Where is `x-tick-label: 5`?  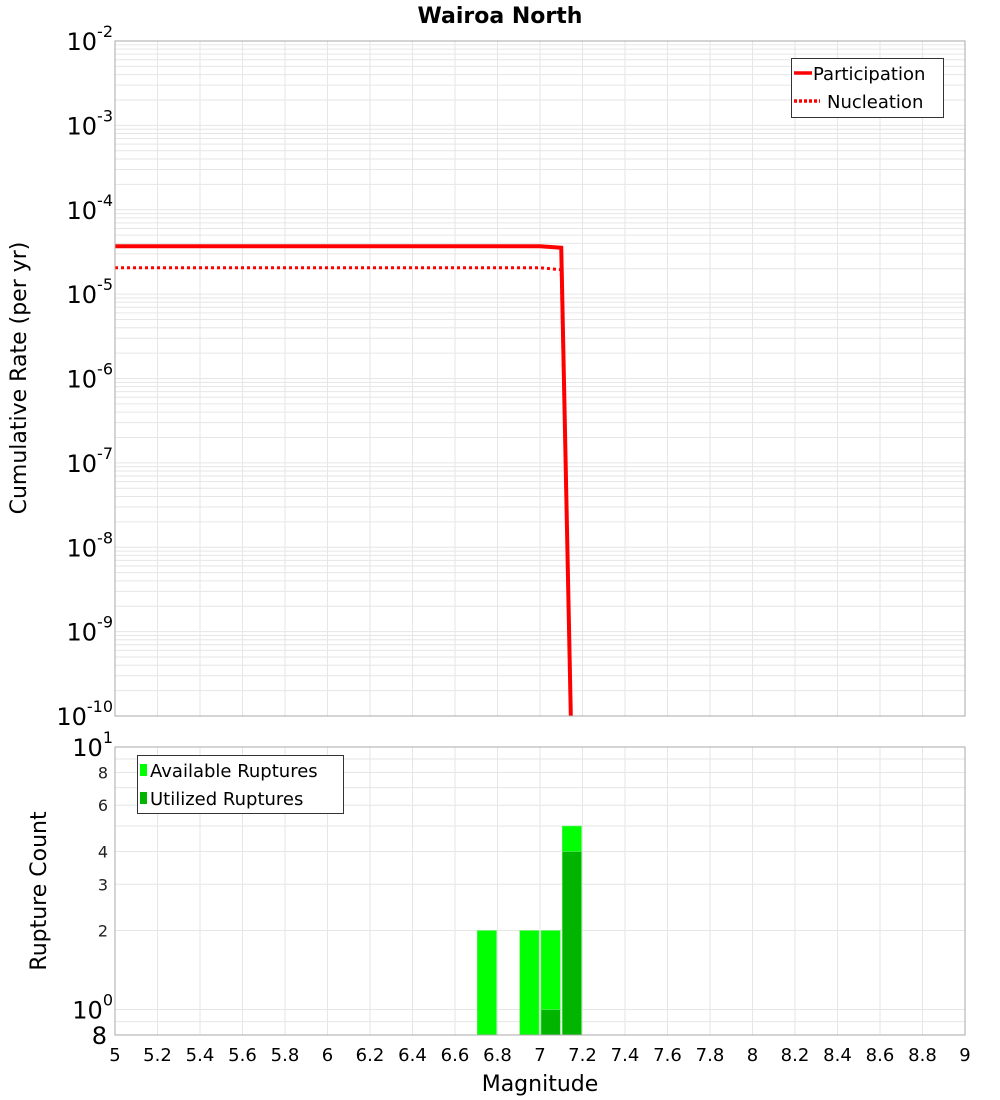 x-tick-label: 5 is located at coordinates (114, 1055).